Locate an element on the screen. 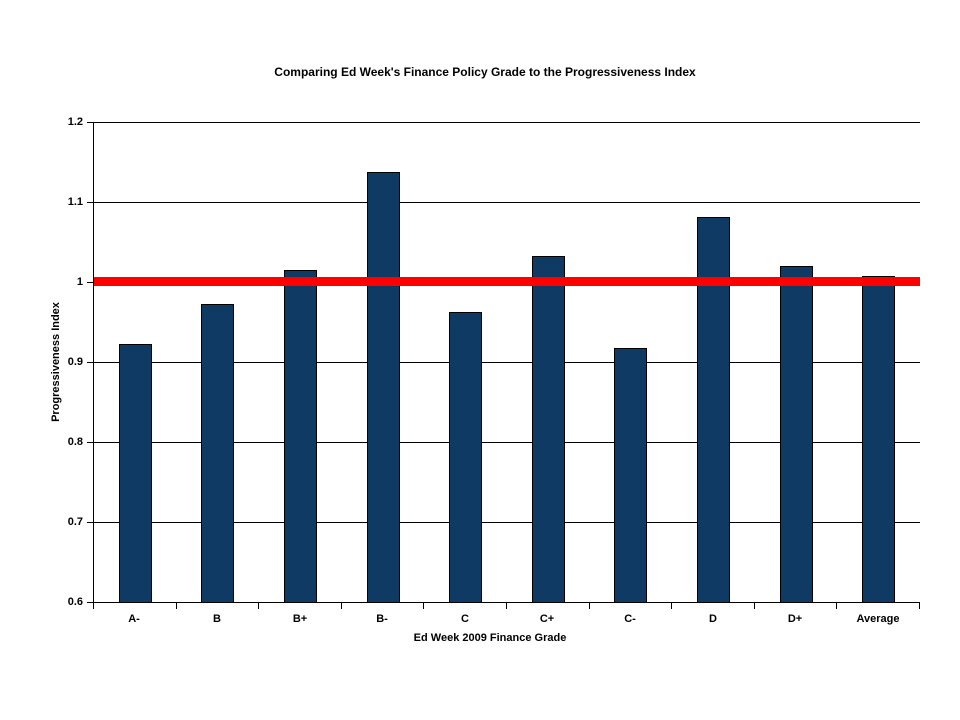 The height and width of the screenshot is (720, 960). gridline-0.7 is located at coordinates (507, 522).